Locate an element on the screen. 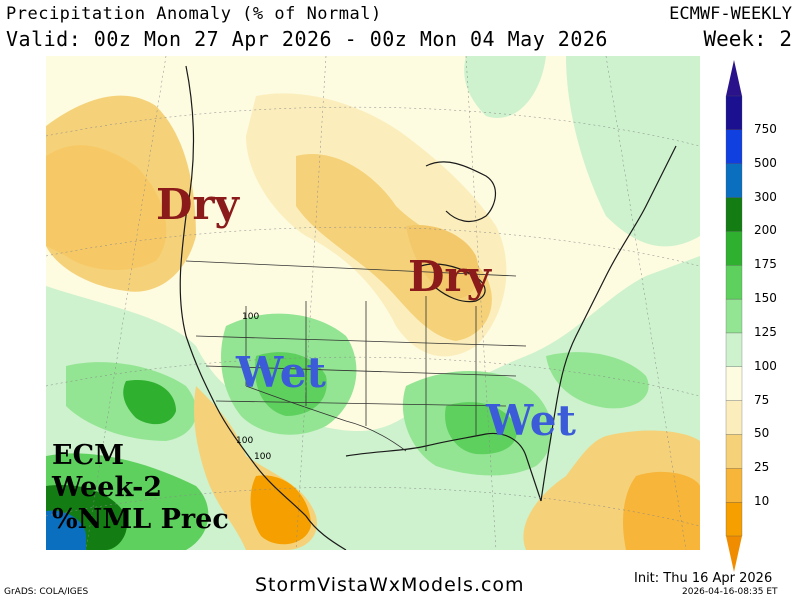 The width and height of the screenshot is (800, 600). wet-label-southeast: Wet is located at coordinates (531, 420).